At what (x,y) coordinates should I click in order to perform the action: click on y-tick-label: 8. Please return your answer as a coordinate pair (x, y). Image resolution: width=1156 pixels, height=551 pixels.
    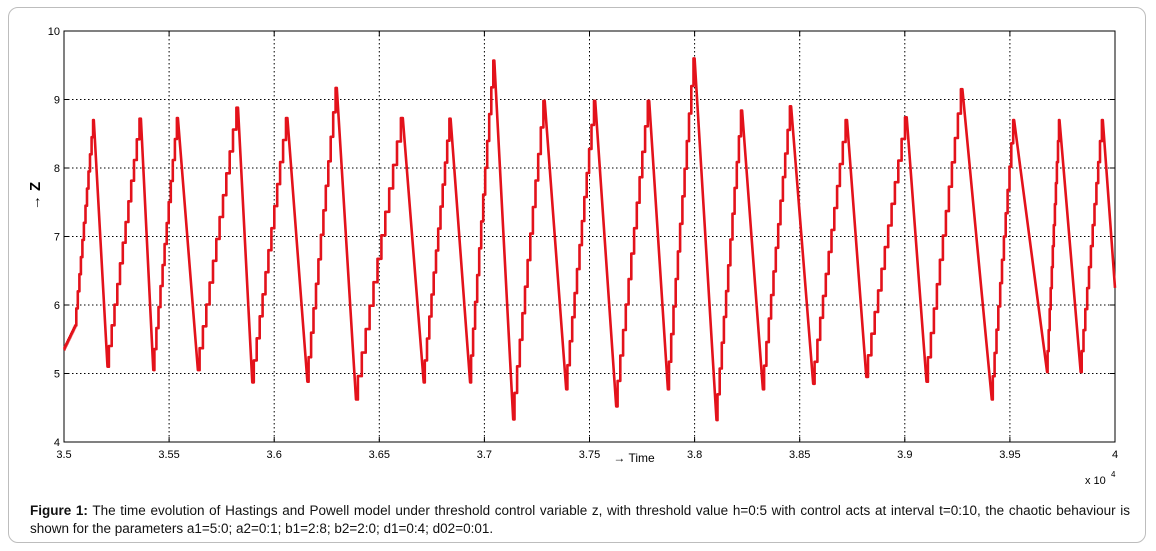
    Looking at the image, I should click on (57, 169).